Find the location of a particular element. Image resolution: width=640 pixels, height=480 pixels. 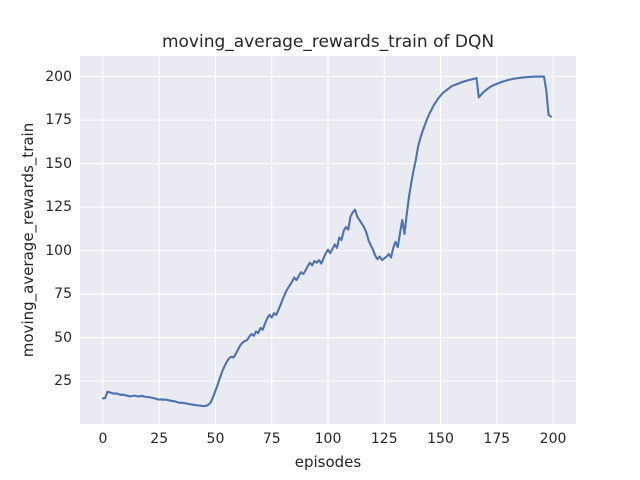

y-tick-label: 100 is located at coordinates (58, 250).